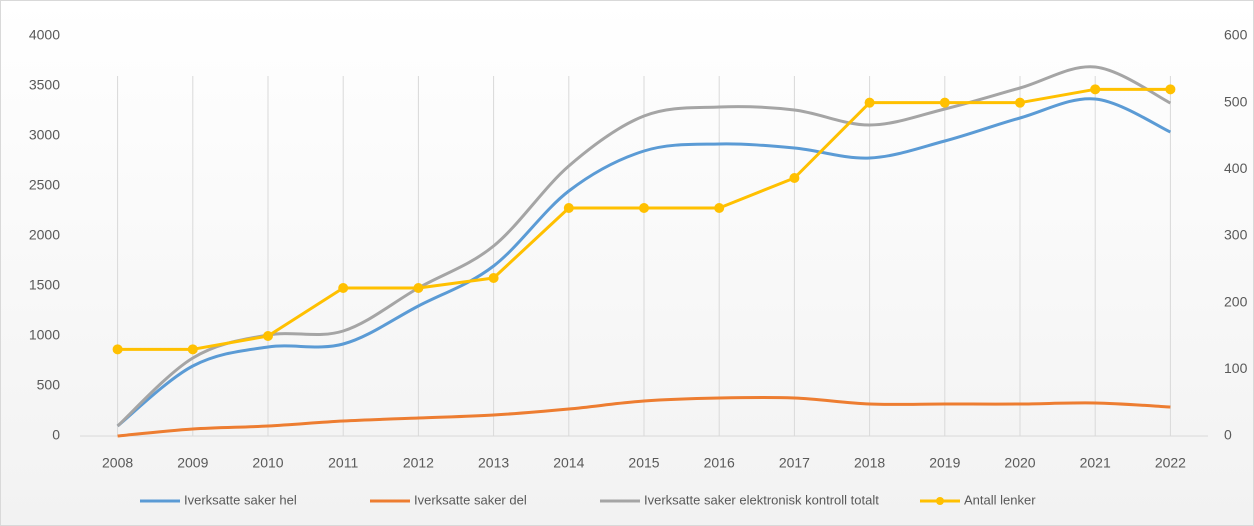 The image size is (1254, 526). What do you see at coordinates (1236, 235) in the screenshot?
I see `y2-tick-label: 300` at bounding box center [1236, 235].